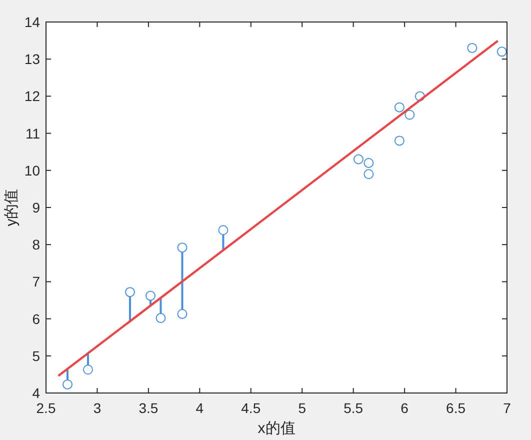 This screenshot has width=531, height=440. I want to click on x-tick-label: 6.5, so click(456, 408).